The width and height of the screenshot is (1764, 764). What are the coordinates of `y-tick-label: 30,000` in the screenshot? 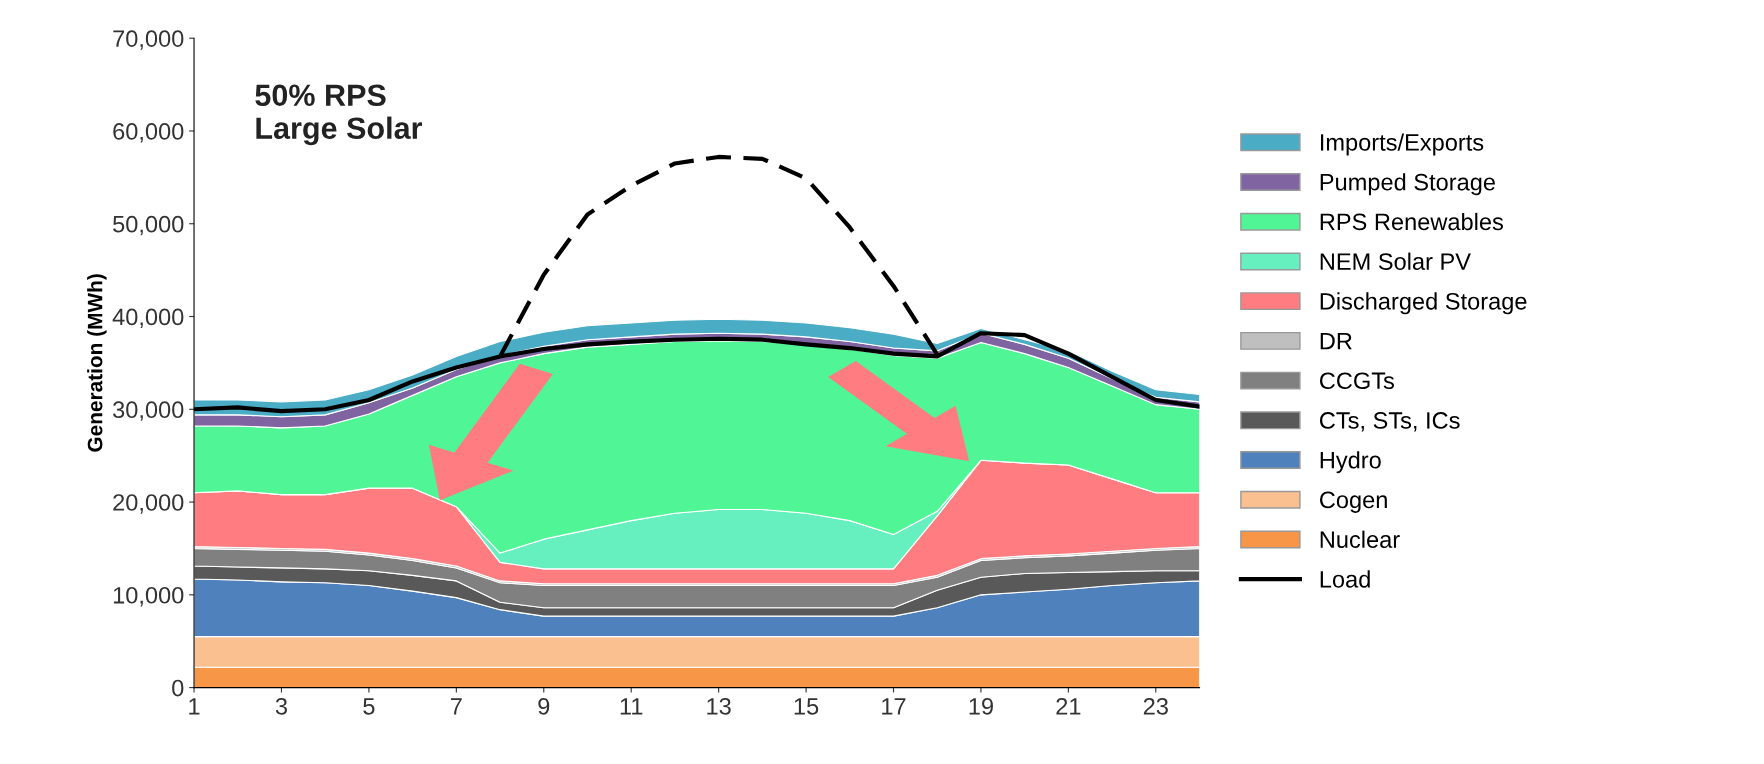 It's located at (148, 411).